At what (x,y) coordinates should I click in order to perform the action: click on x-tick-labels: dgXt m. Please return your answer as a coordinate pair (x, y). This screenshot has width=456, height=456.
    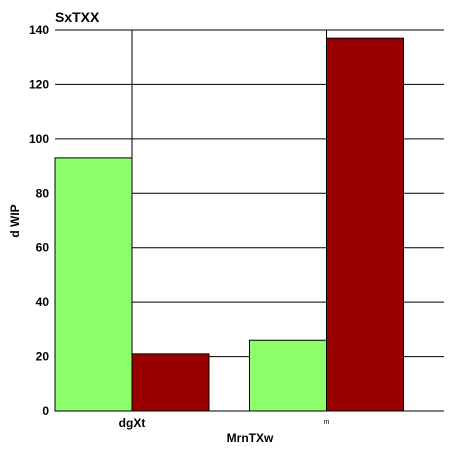
    Looking at the image, I should click on (224, 423).